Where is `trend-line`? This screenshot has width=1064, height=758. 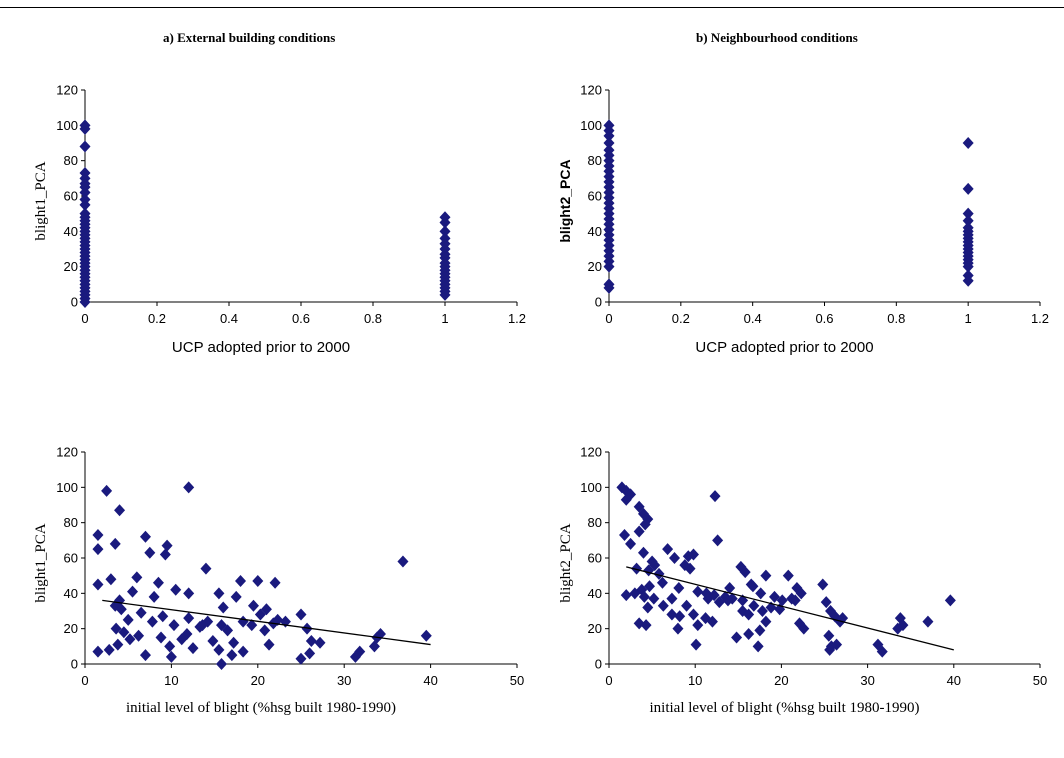 trend-line is located at coordinates (790, 608).